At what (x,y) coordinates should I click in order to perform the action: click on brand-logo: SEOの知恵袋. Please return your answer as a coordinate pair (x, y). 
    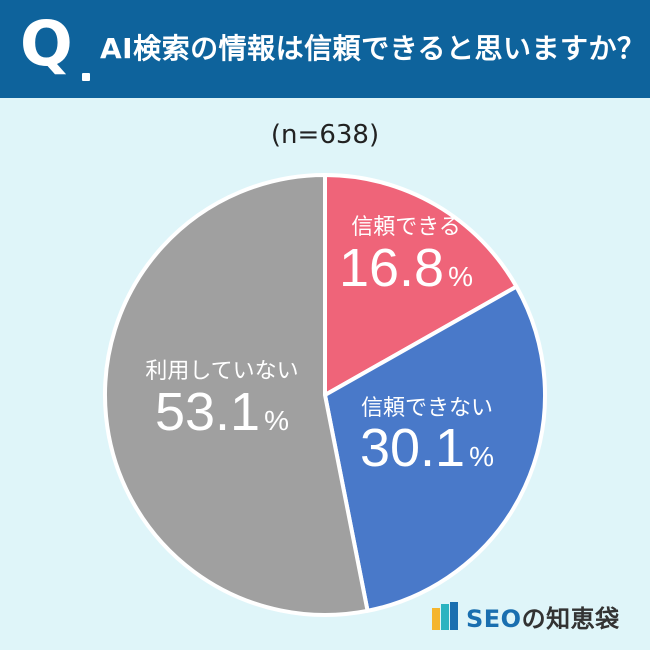
    Looking at the image, I should click on (526, 616).